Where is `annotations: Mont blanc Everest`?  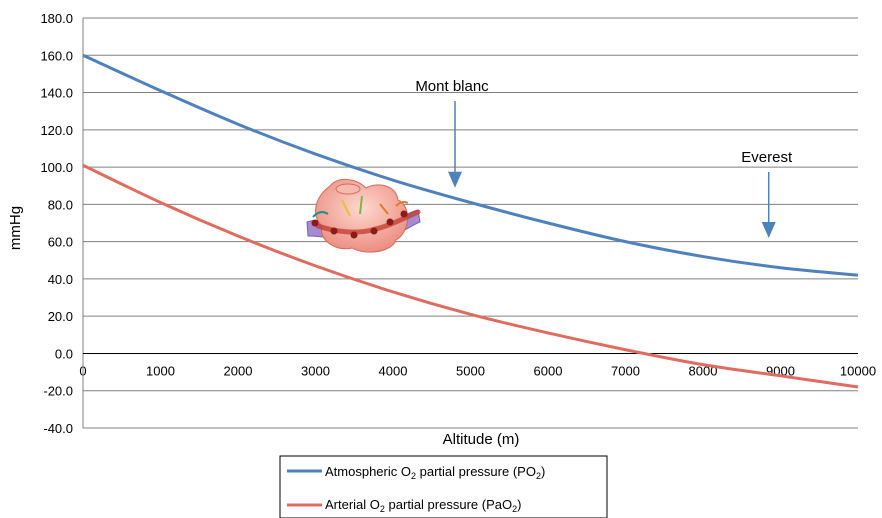
annotations: Mont blanc Everest is located at coordinates (604, 158).